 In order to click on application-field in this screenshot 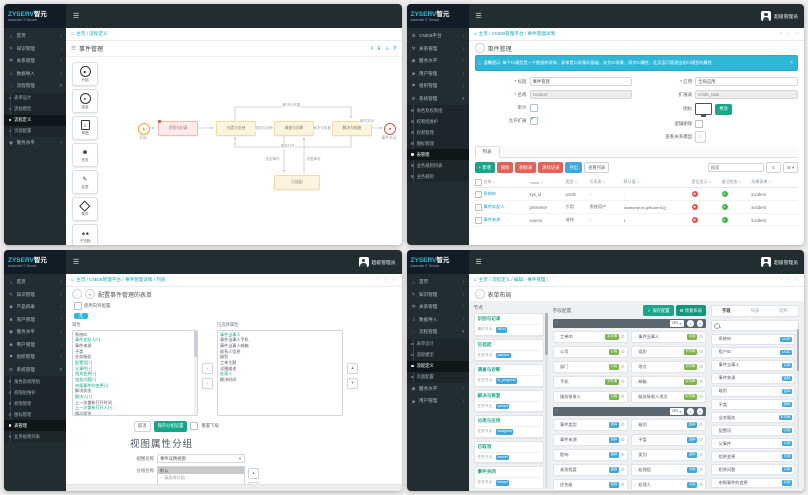, I will do `click(746, 81)`.